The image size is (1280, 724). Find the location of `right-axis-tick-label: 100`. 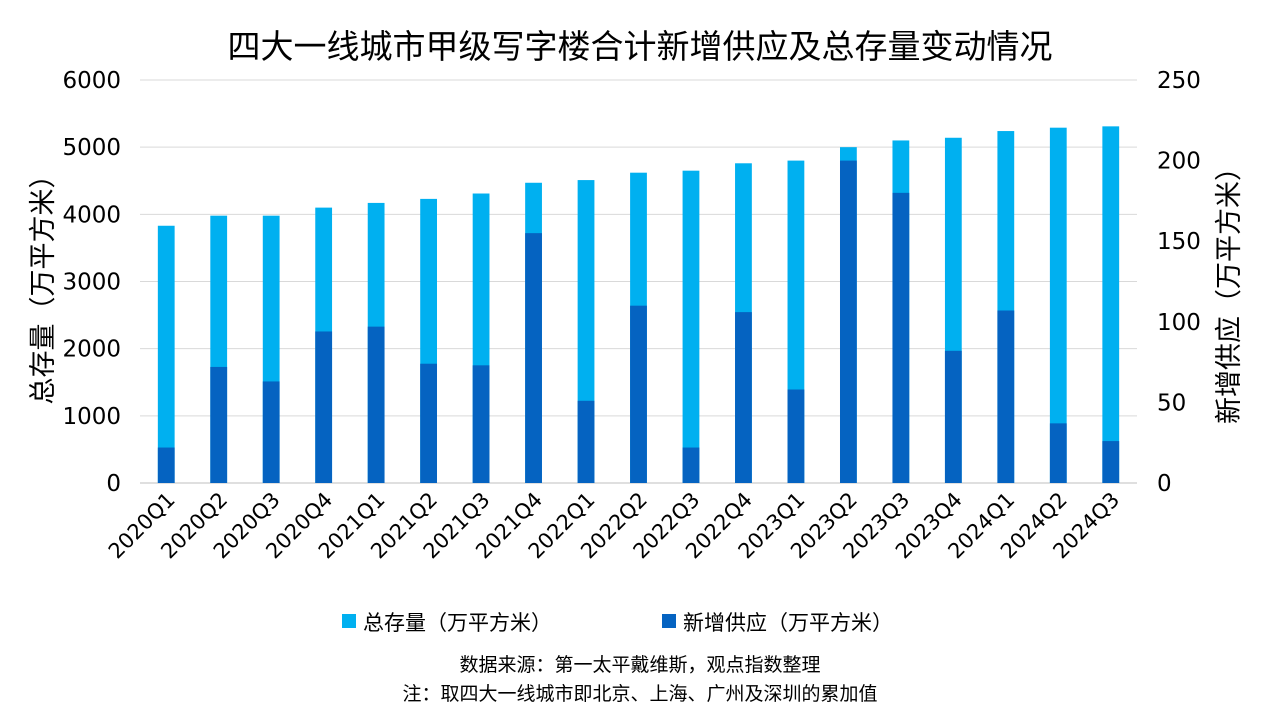

right-axis-tick-label: 100 is located at coordinates (1179, 323).